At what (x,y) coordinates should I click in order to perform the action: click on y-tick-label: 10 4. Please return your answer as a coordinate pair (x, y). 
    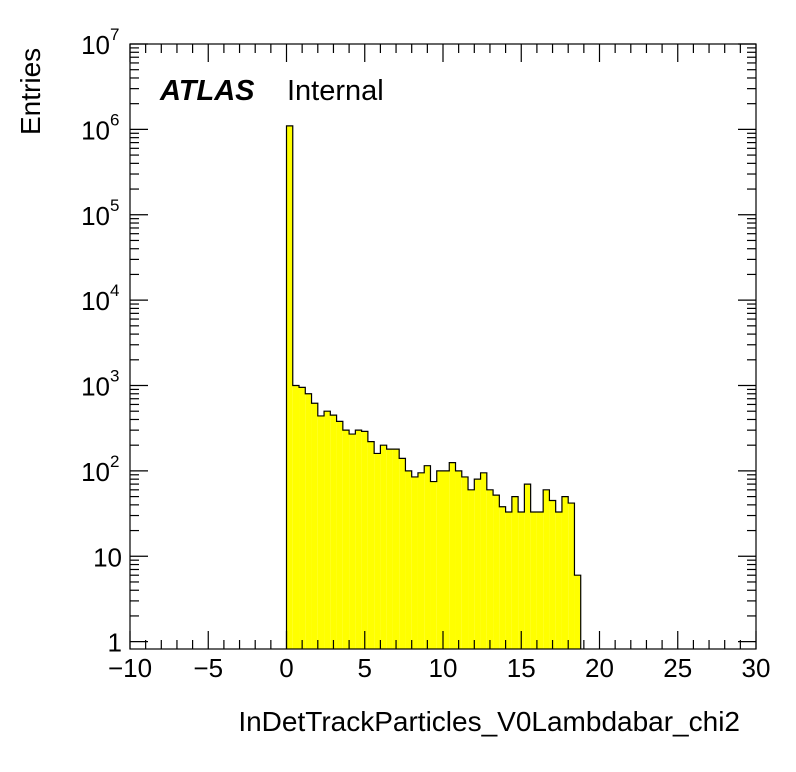
    Looking at the image, I should click on (100, 298).